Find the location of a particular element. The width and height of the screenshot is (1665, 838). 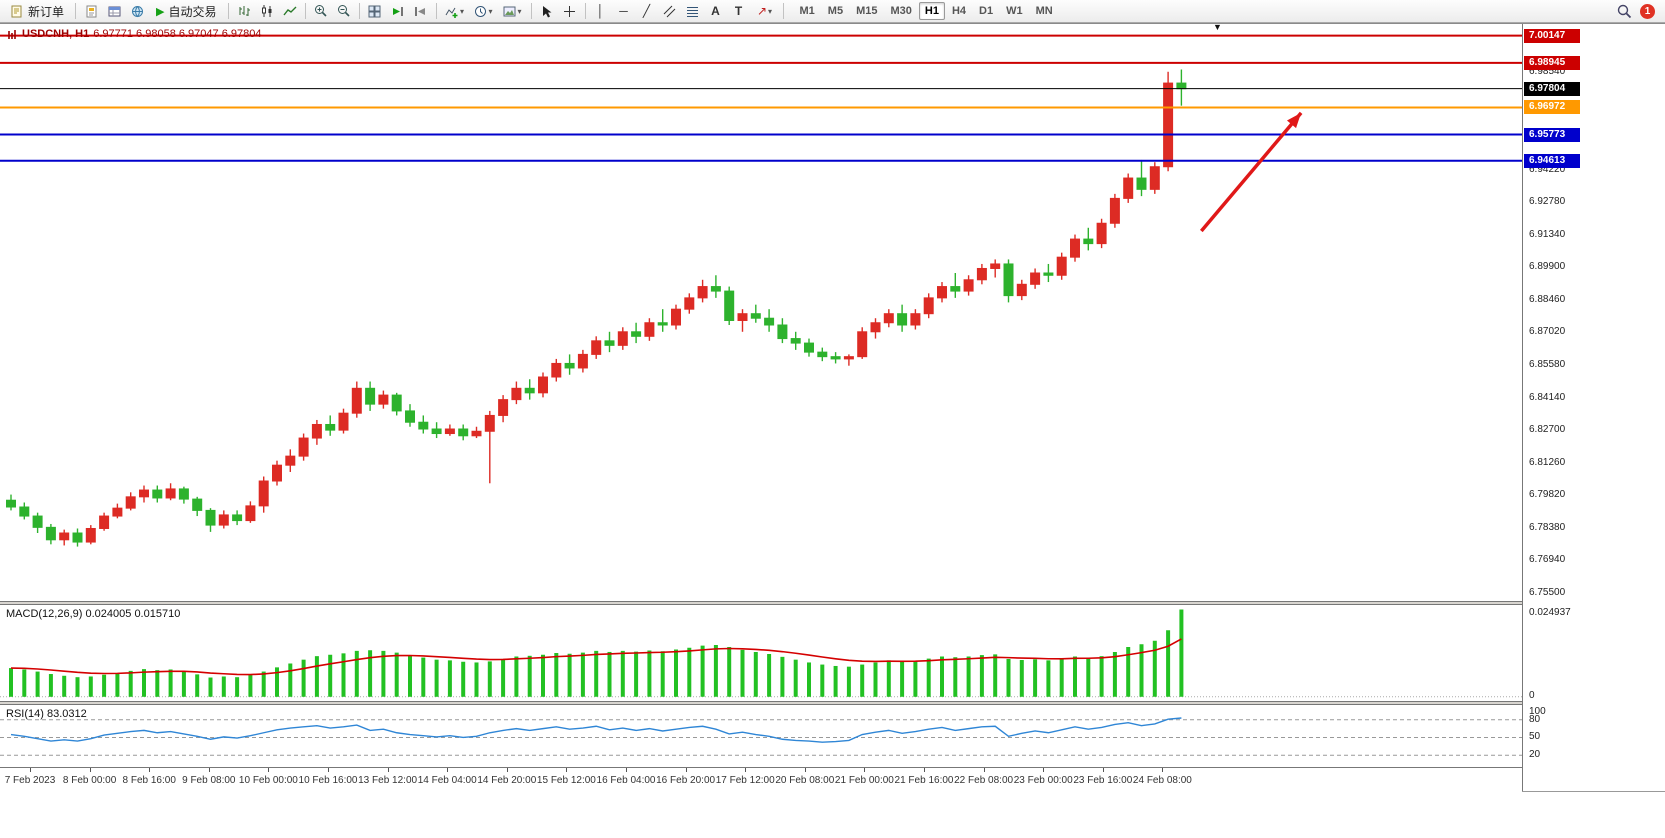

timeframe-mn: MN is located at coordinates (1044, 11).